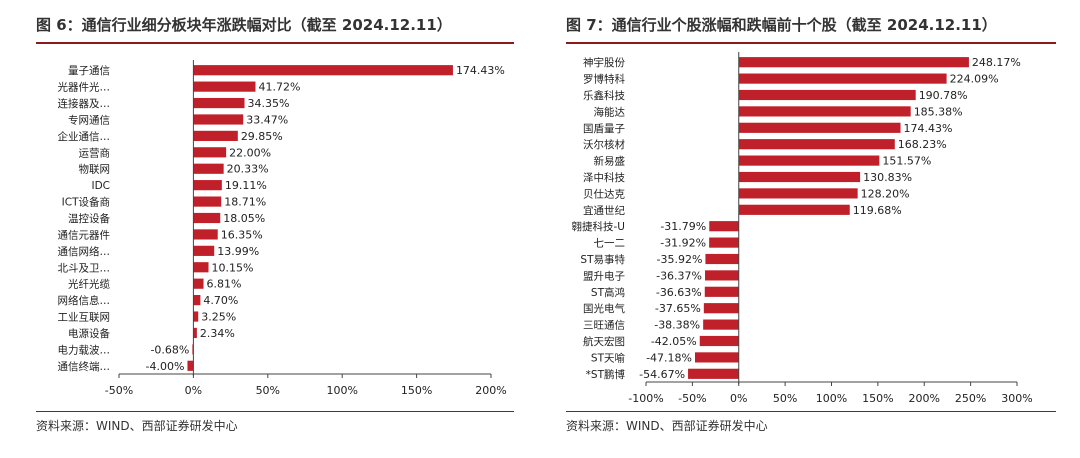 This screenshot has width=1080, height=458. What do you see at coordinates (785, 398) in the screenshot?
I see `x-tick-label-4: 50%` at bounding box center [785, 398].